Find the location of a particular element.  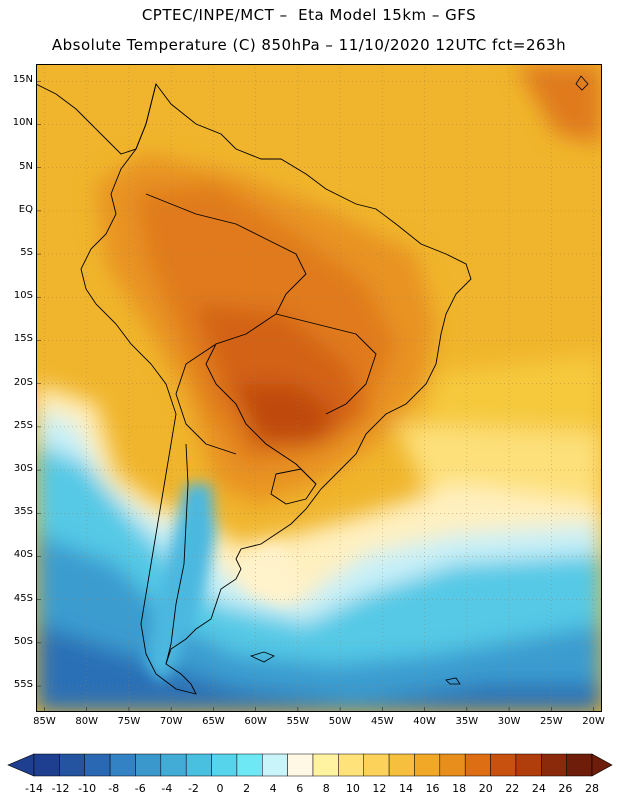

field-patagonia-cream is located at coordinates (271, 574).